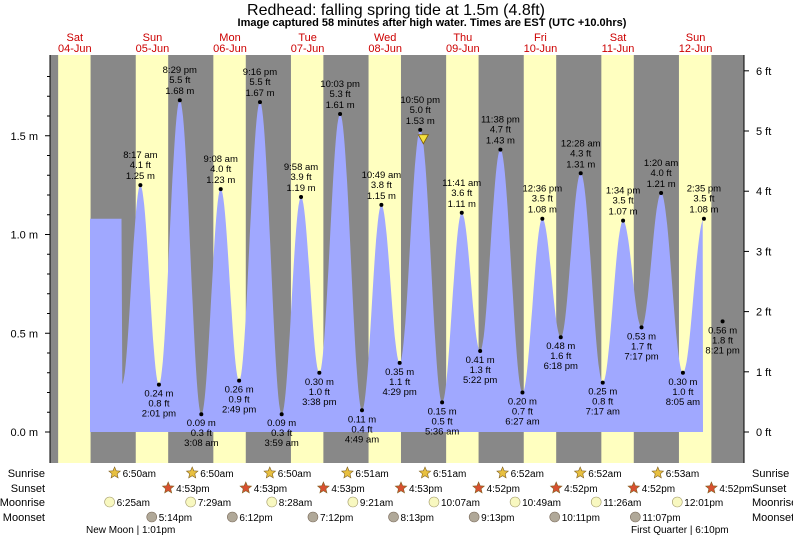 Image resolution: width=793 pixels, height=538 pixels. What do you see at coordinates (179, 91) in the screenshot?
I see `high-tide-metres: 1.68 m` at bounding box center [179, 91].